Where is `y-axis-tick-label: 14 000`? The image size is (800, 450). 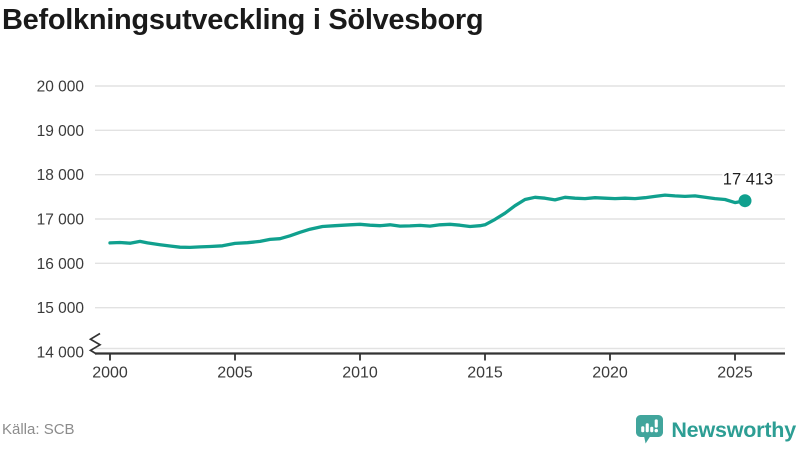
y-axis-tick-label: 14 000 is located at coordinates (61, 353).